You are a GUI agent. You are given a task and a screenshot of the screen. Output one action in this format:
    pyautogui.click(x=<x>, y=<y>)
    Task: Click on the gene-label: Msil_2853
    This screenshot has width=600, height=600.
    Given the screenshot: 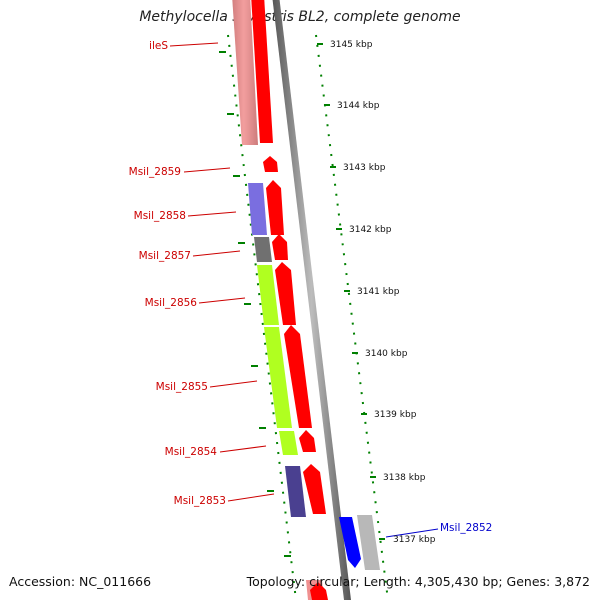 What is the action you would take?
    pyautogui.click(x=200, y=501)
    